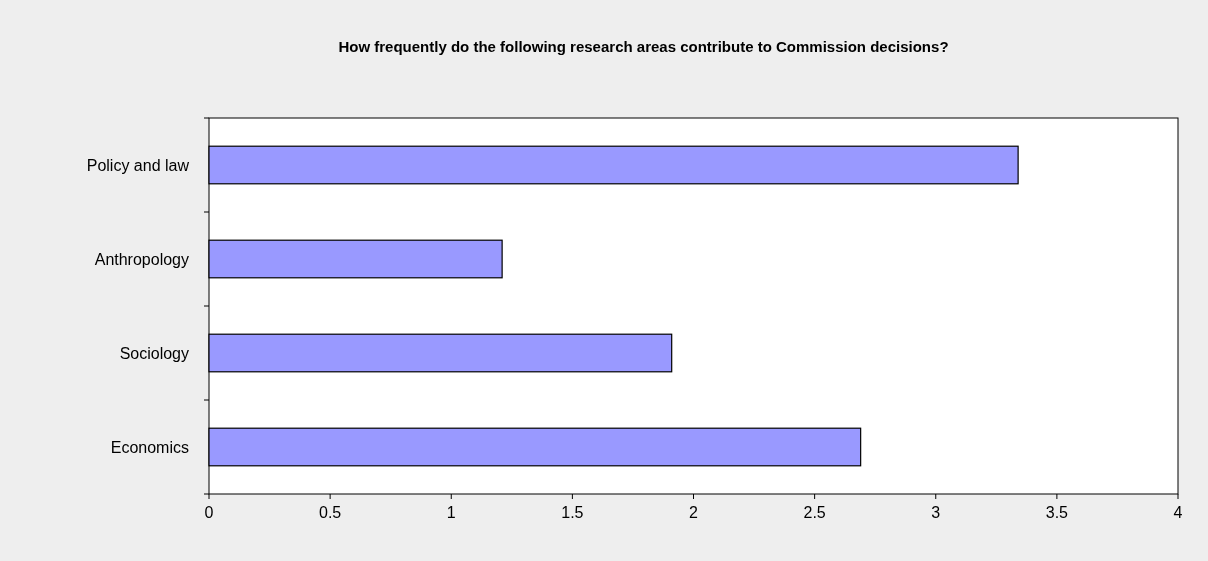 The height and width of the screenshot is (561, 1208). Describe the element at coordinates (1057, 512) in the screenshot. I see `x-tick-label: 3.5` at that location.